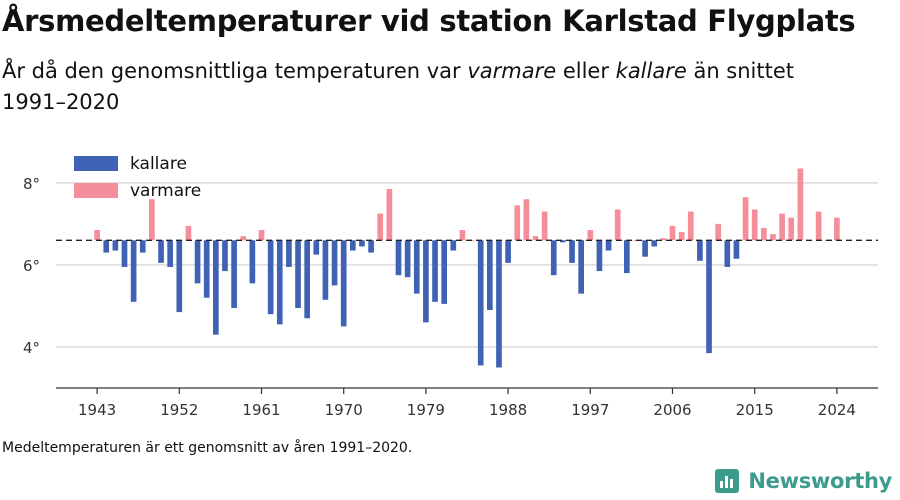  I want to click on x-tick-label: 1979, so click(426, 410).